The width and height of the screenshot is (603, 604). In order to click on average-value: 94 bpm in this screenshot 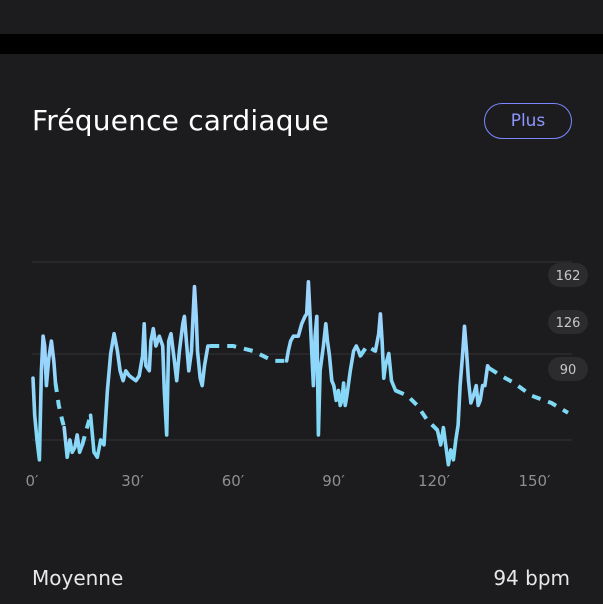, I will do `click(531, 578)`.